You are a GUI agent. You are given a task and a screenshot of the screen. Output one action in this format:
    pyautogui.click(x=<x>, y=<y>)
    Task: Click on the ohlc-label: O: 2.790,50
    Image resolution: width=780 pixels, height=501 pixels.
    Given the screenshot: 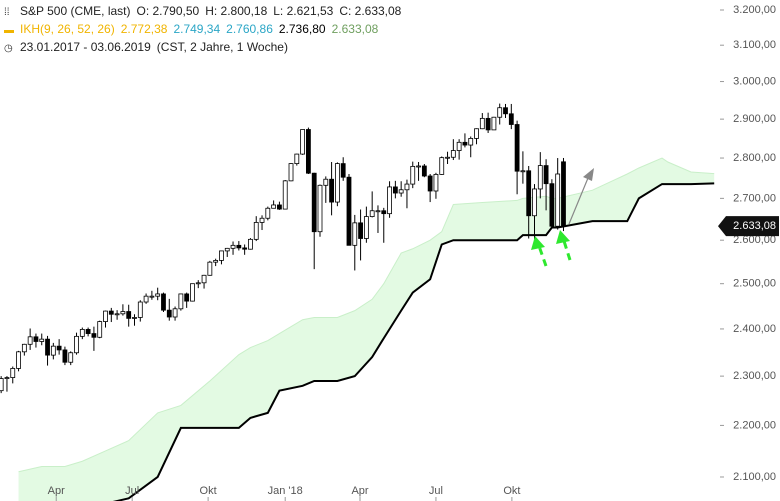 What is the action you would take?
    pyautogui.click(x=168, y=11)
    